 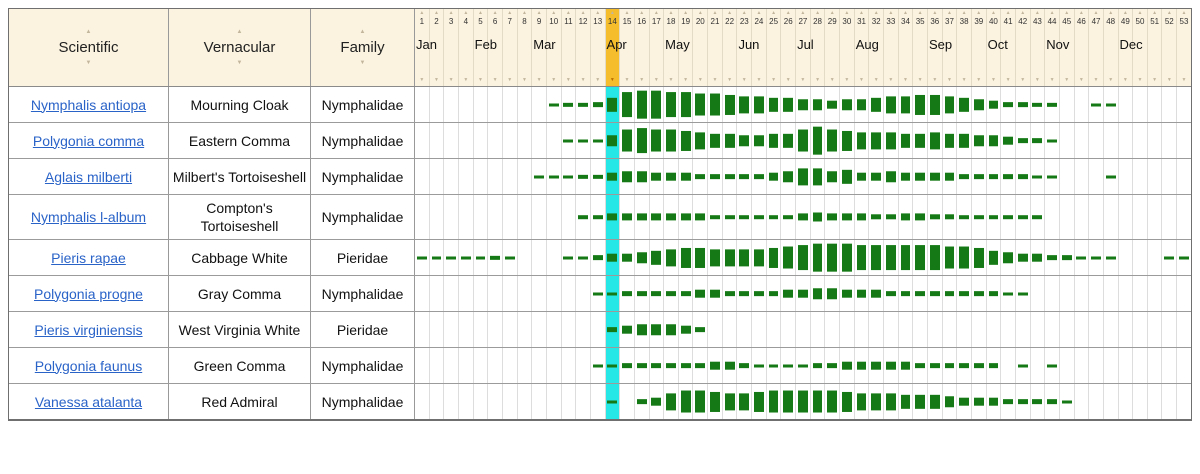 What do you see at coordinates (1170, 47) in the screenshot?
I see `week-header-52: ▲ 52 ▼` at bounding box center [1170, 47].